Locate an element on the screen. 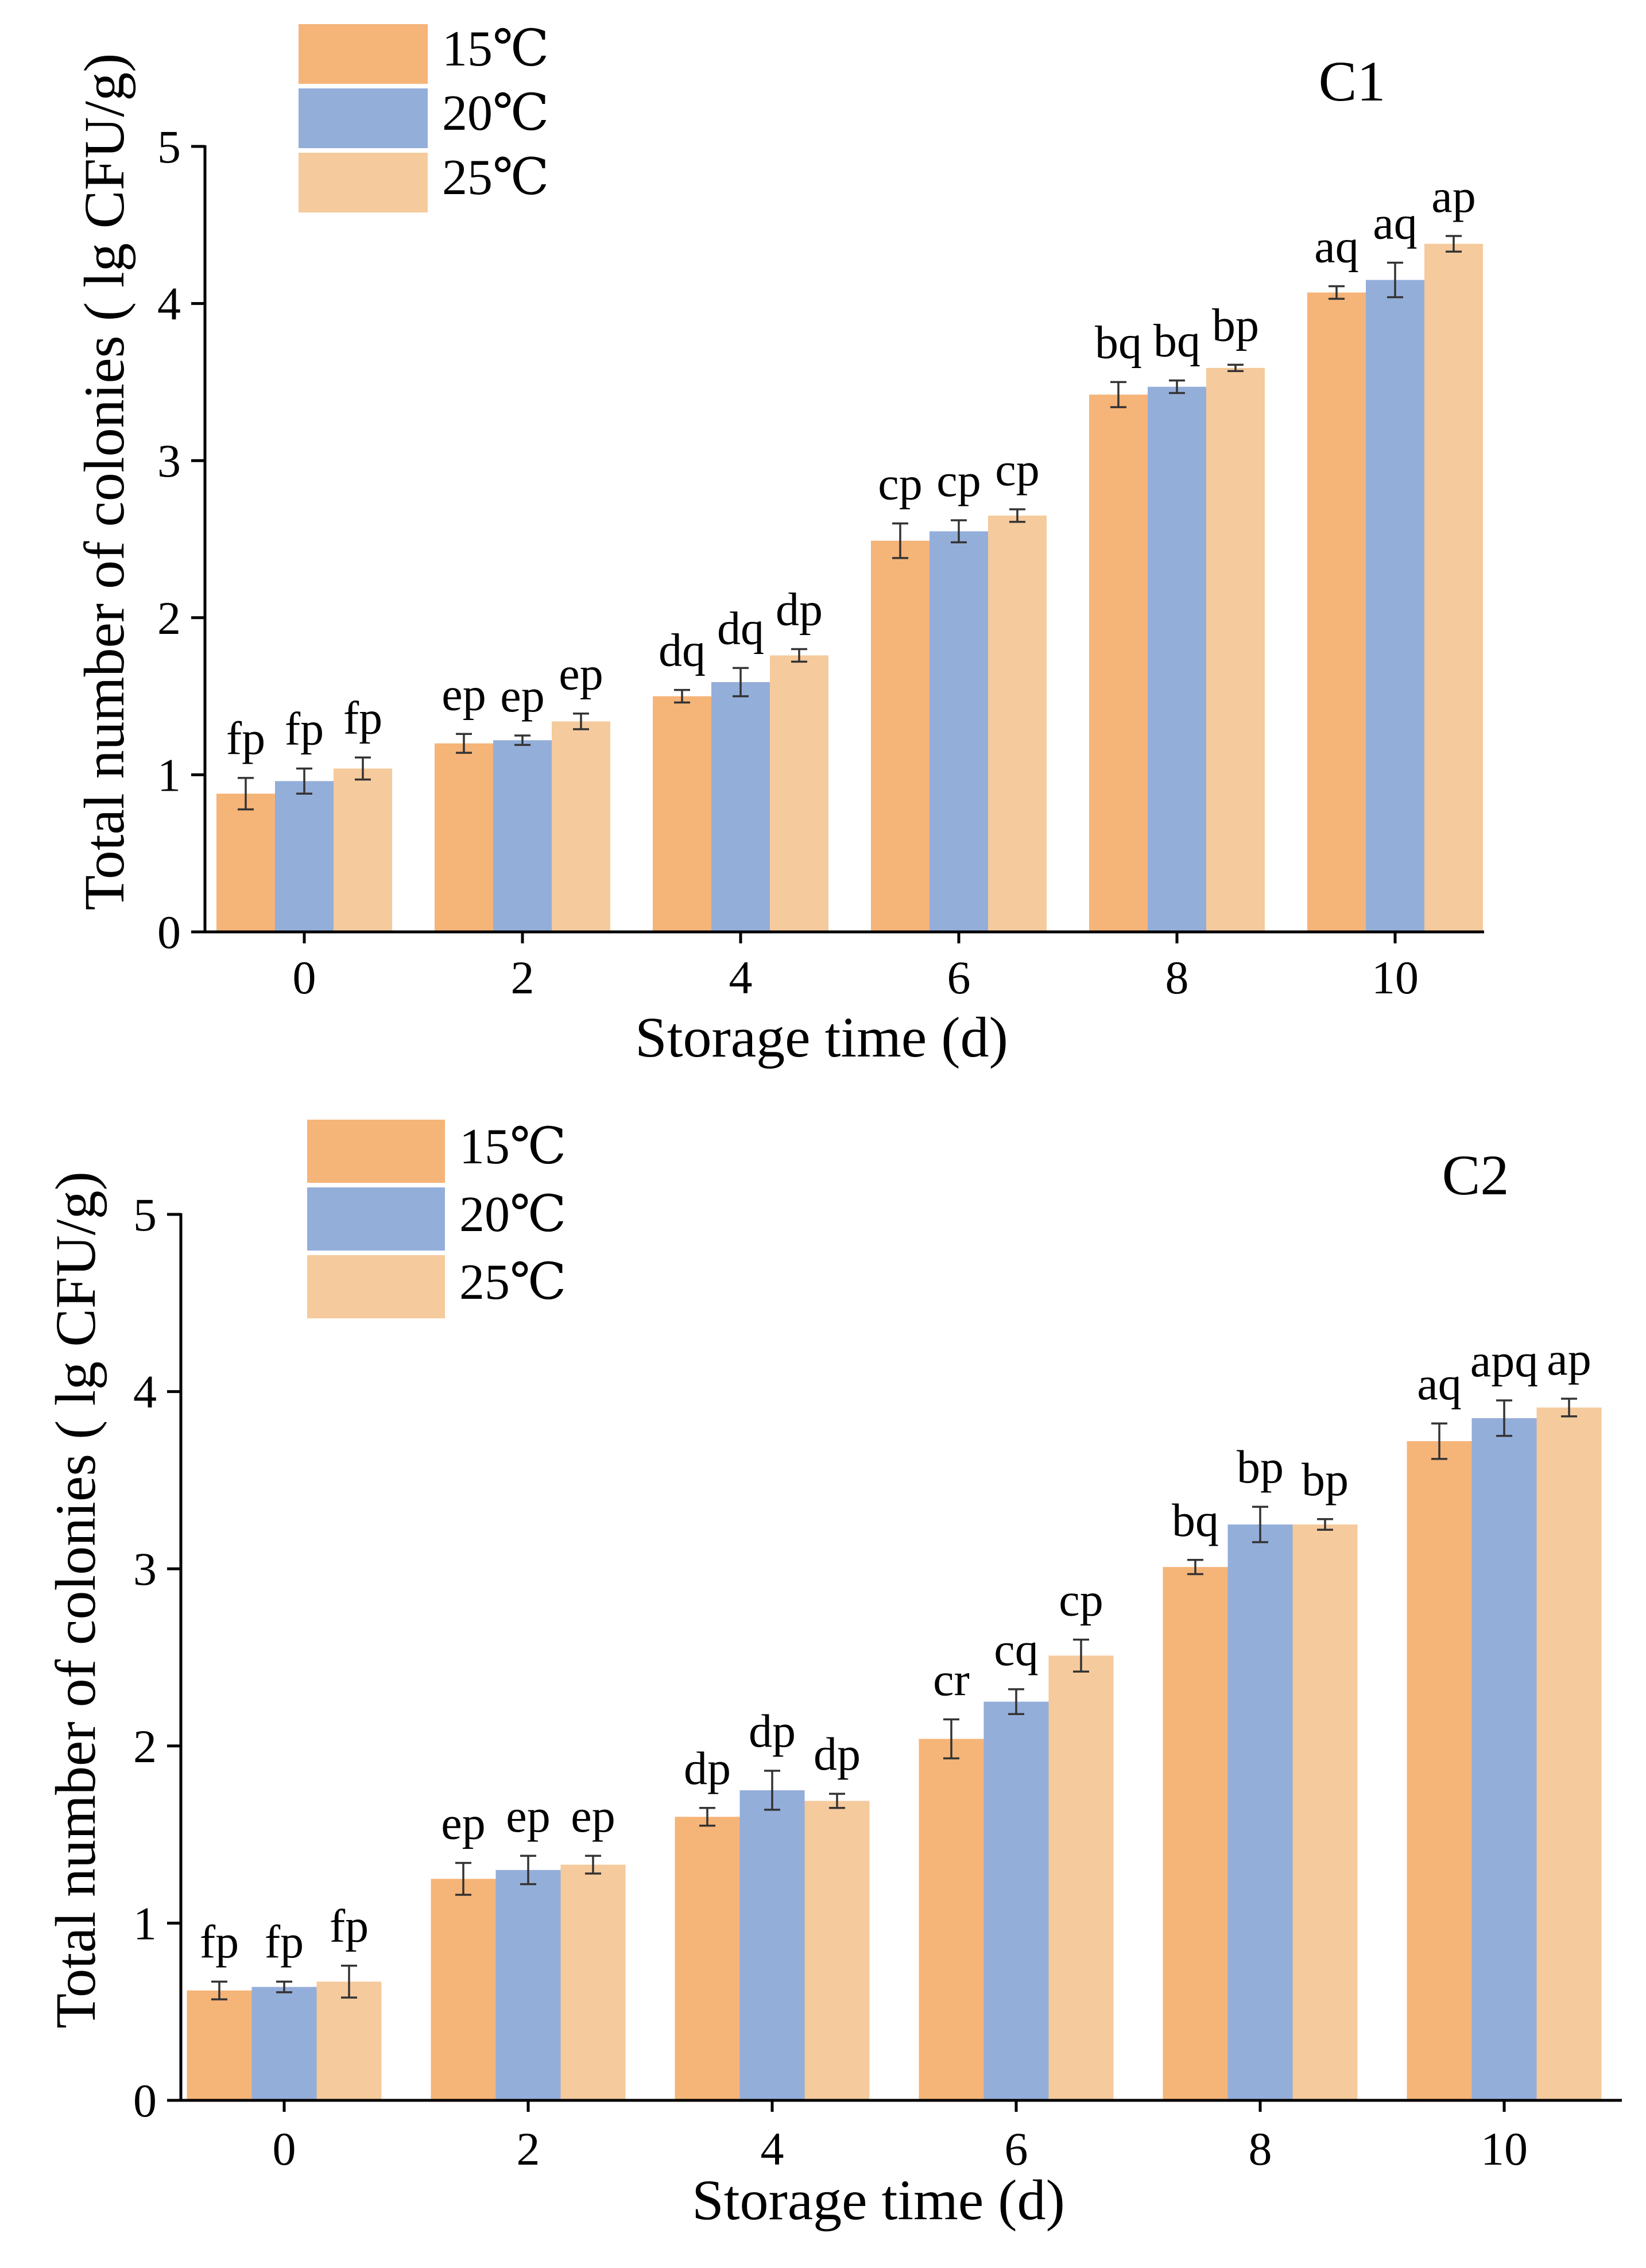  chart2-y-tick-label: 0 is located at coordinates (145, 2101).